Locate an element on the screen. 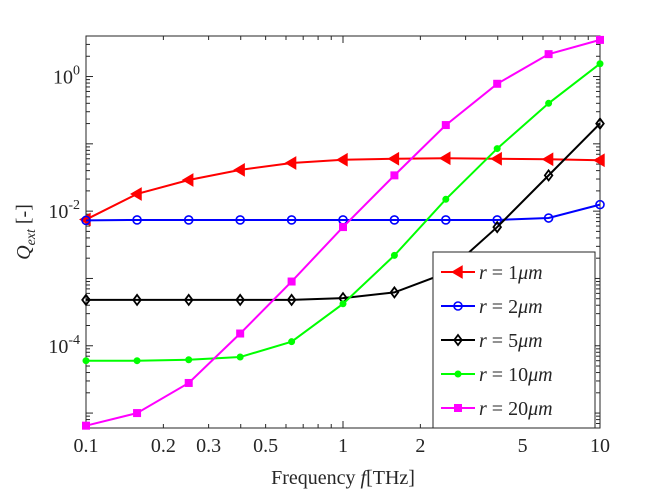 This screenshot has width=664, height=503. legend-label: r = 2μm is located at coordinates (511, 307).